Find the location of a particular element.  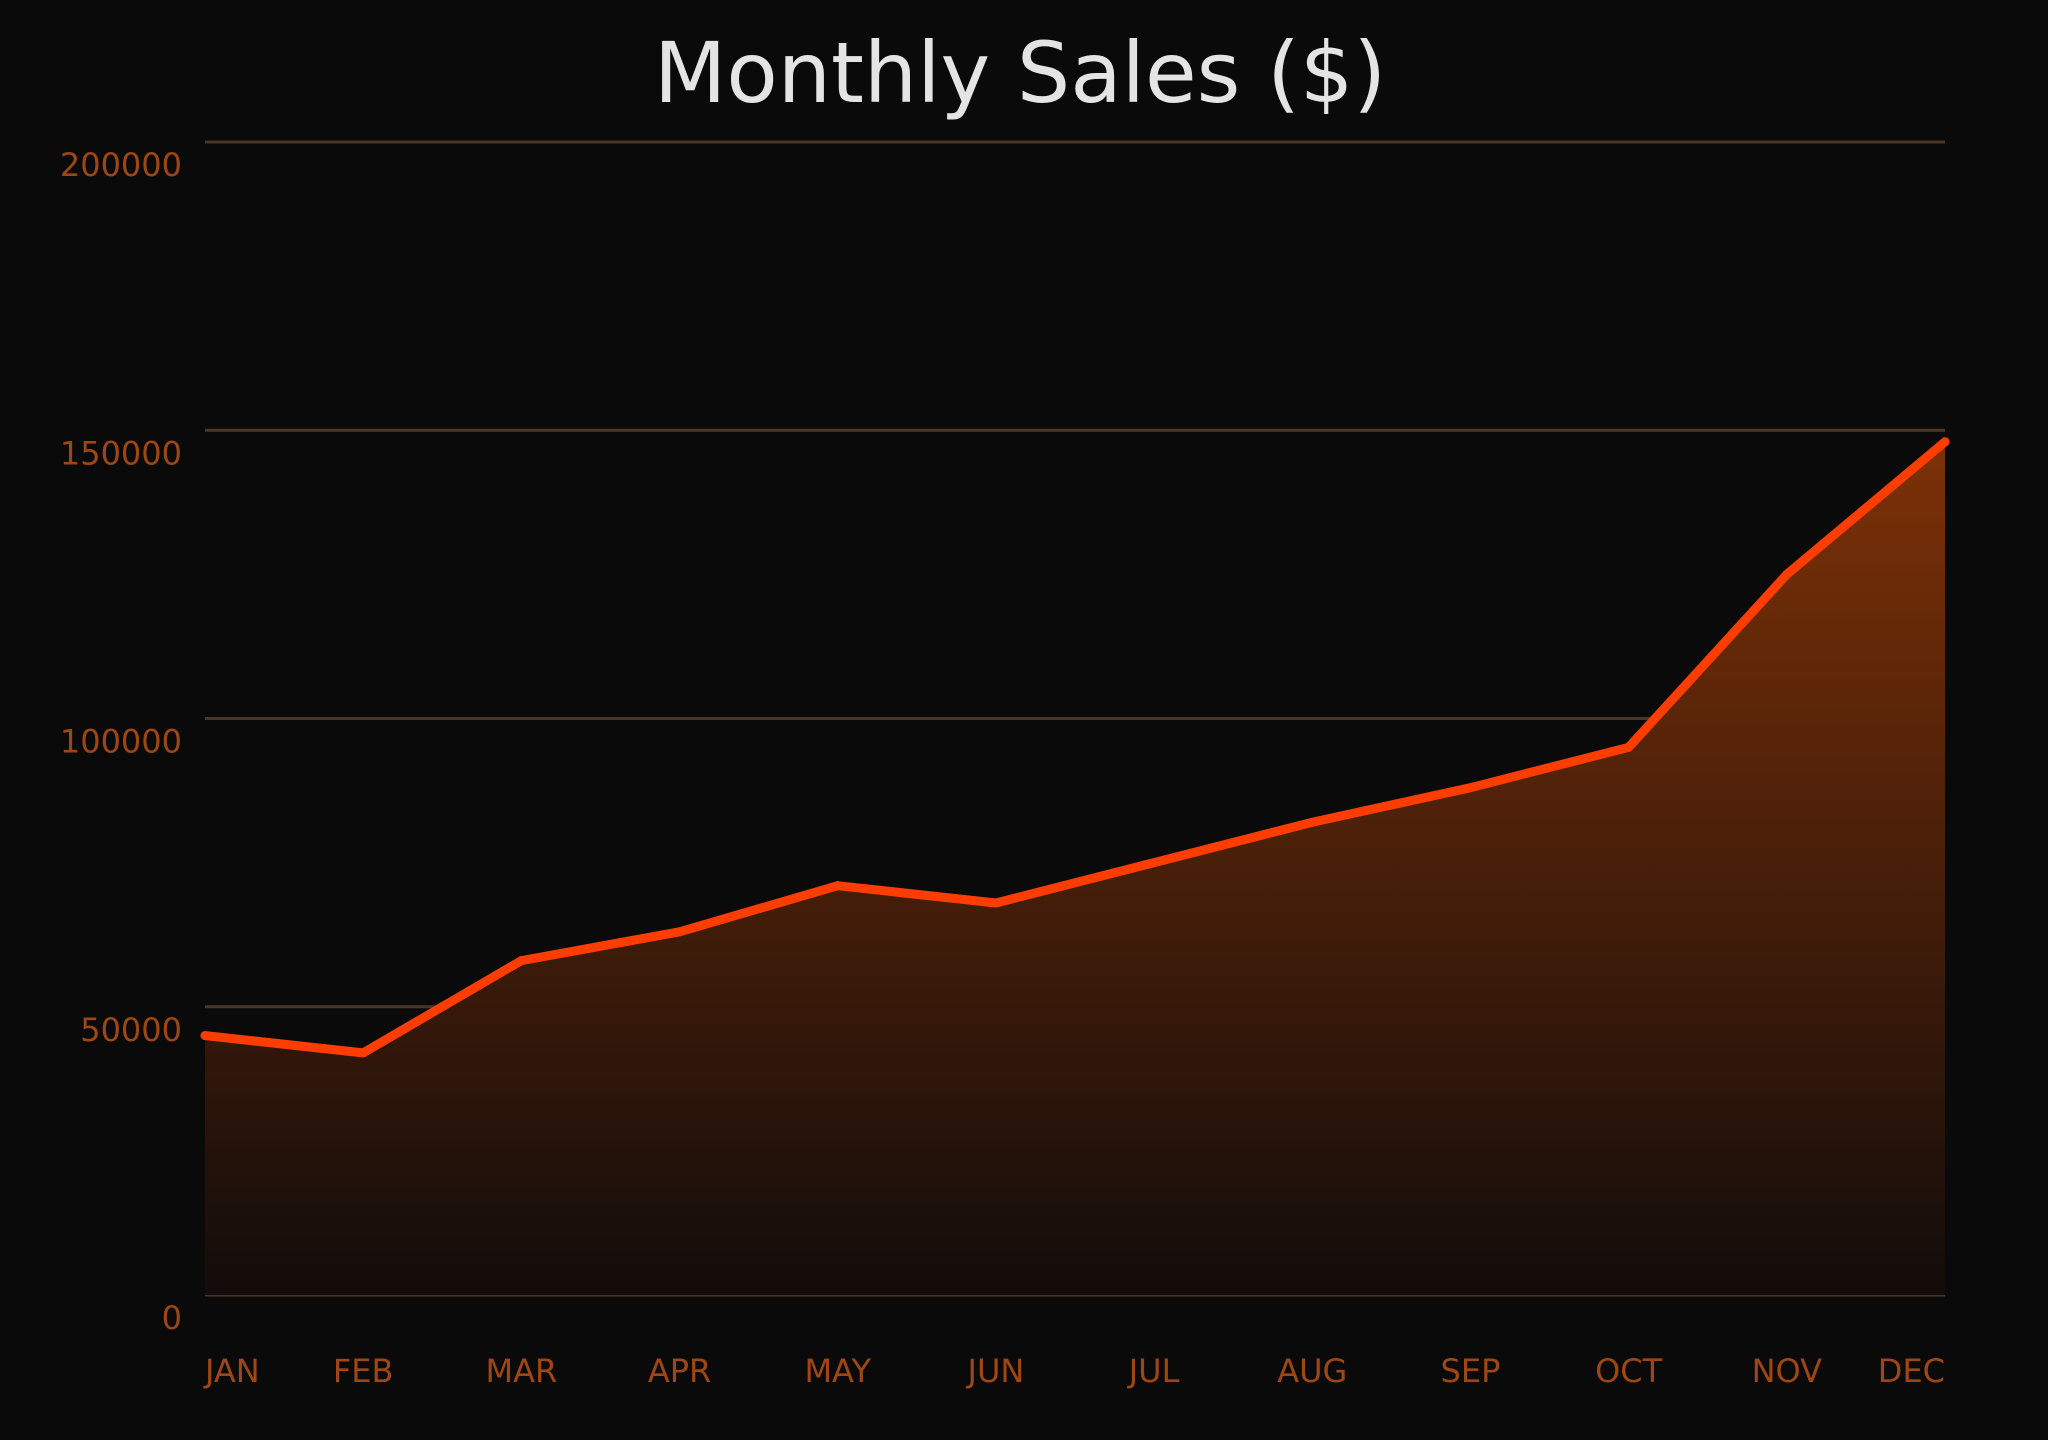

y-tick-label: 0 is located at coordinates (172, 1318).